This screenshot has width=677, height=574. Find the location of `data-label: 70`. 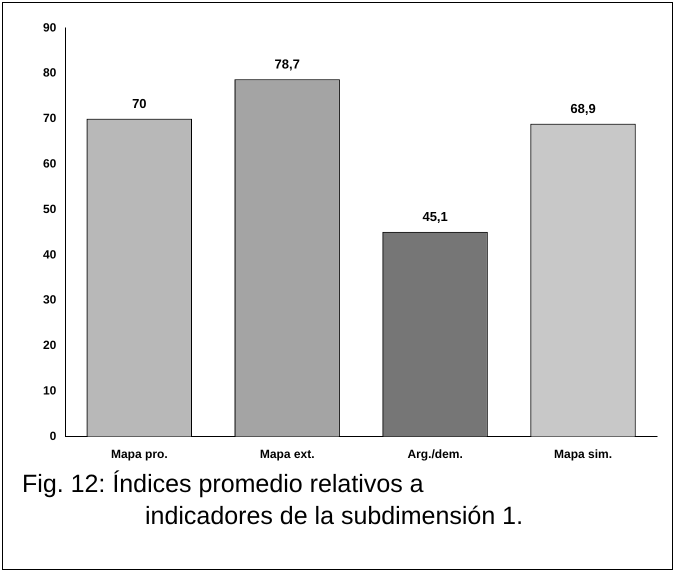

data-label: 70 is located at coordinates (139, 103).